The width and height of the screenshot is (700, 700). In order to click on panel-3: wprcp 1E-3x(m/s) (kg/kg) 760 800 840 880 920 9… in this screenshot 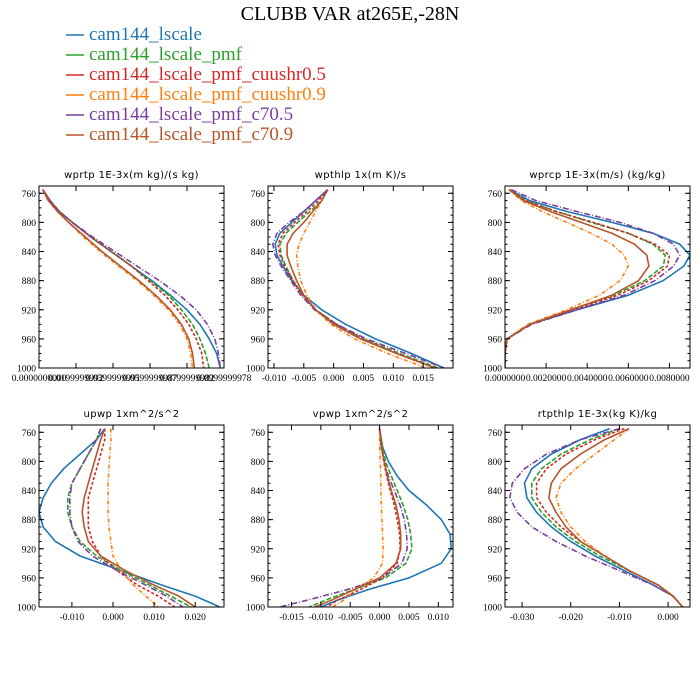, I will do `click(587, 277)`.